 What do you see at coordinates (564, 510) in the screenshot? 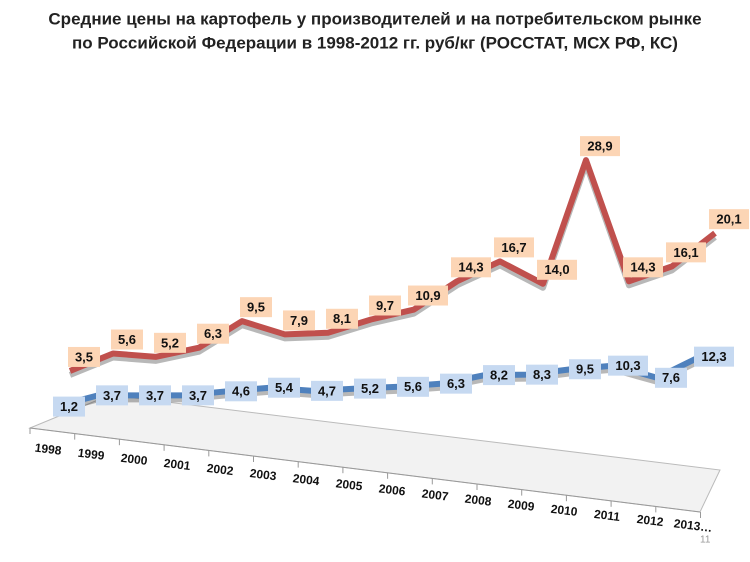
I see `x-tick-label: 2010` at bounding box center [564, 510].